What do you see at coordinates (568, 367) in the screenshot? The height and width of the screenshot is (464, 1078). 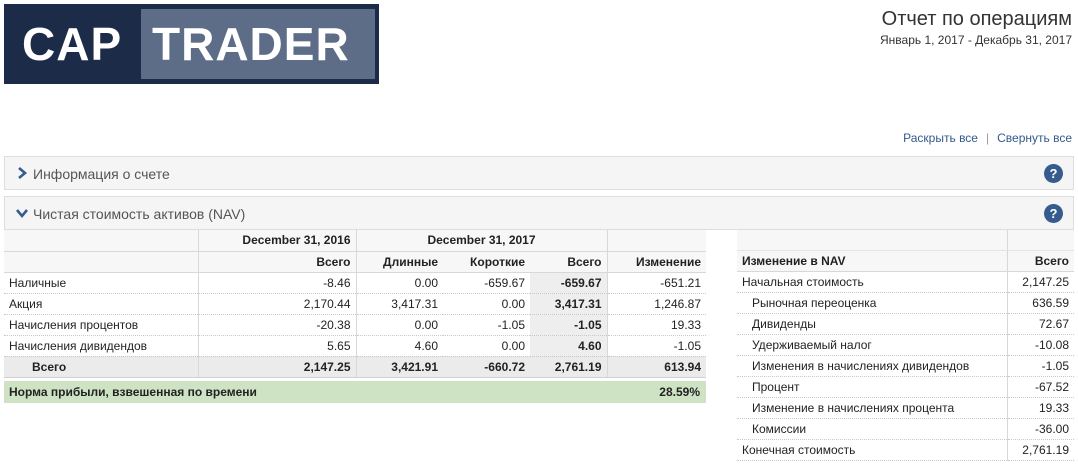 I see `nav-total-total: 2,761.19` at bounding box center [568, 367].